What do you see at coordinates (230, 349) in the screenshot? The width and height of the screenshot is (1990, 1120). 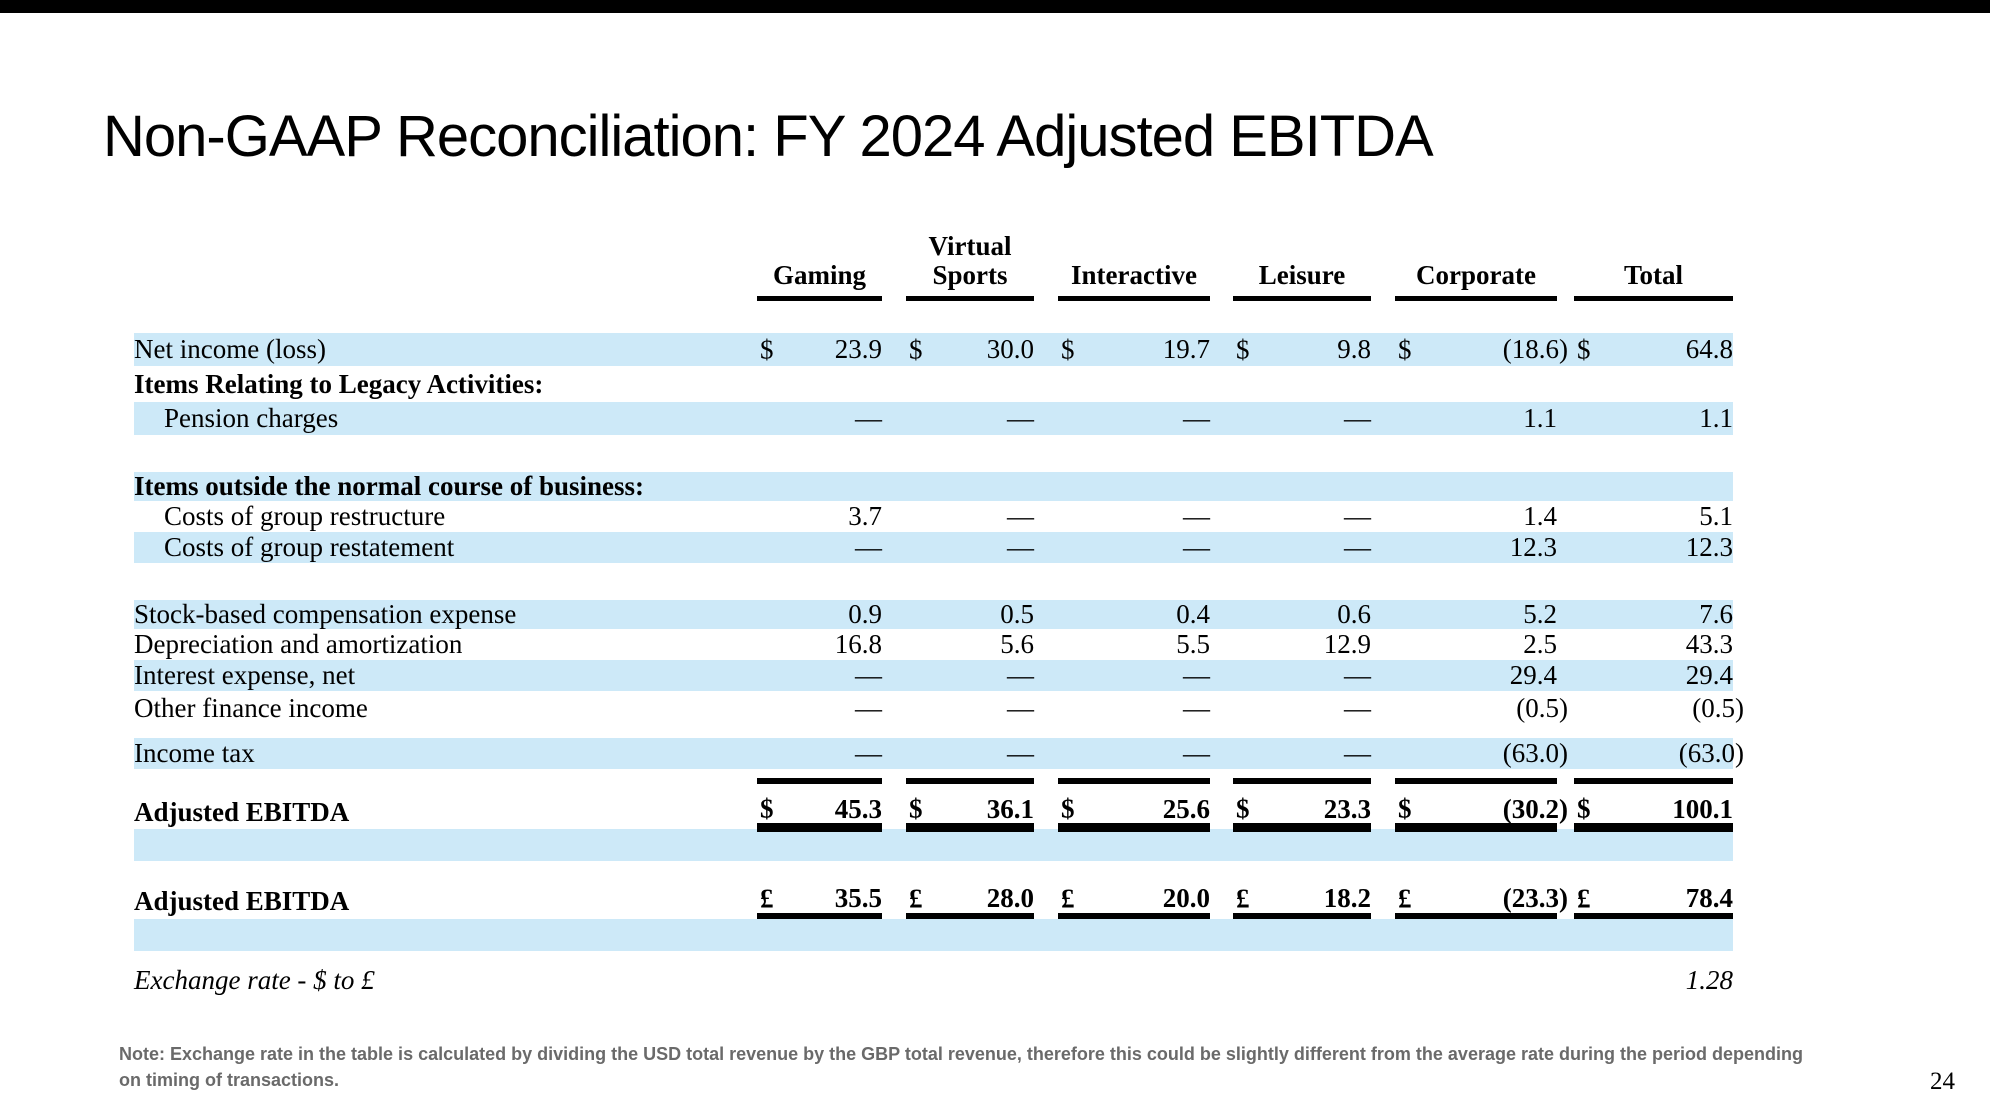 I see `row-label: Net income (loss)` at bounding box center [230, 349].